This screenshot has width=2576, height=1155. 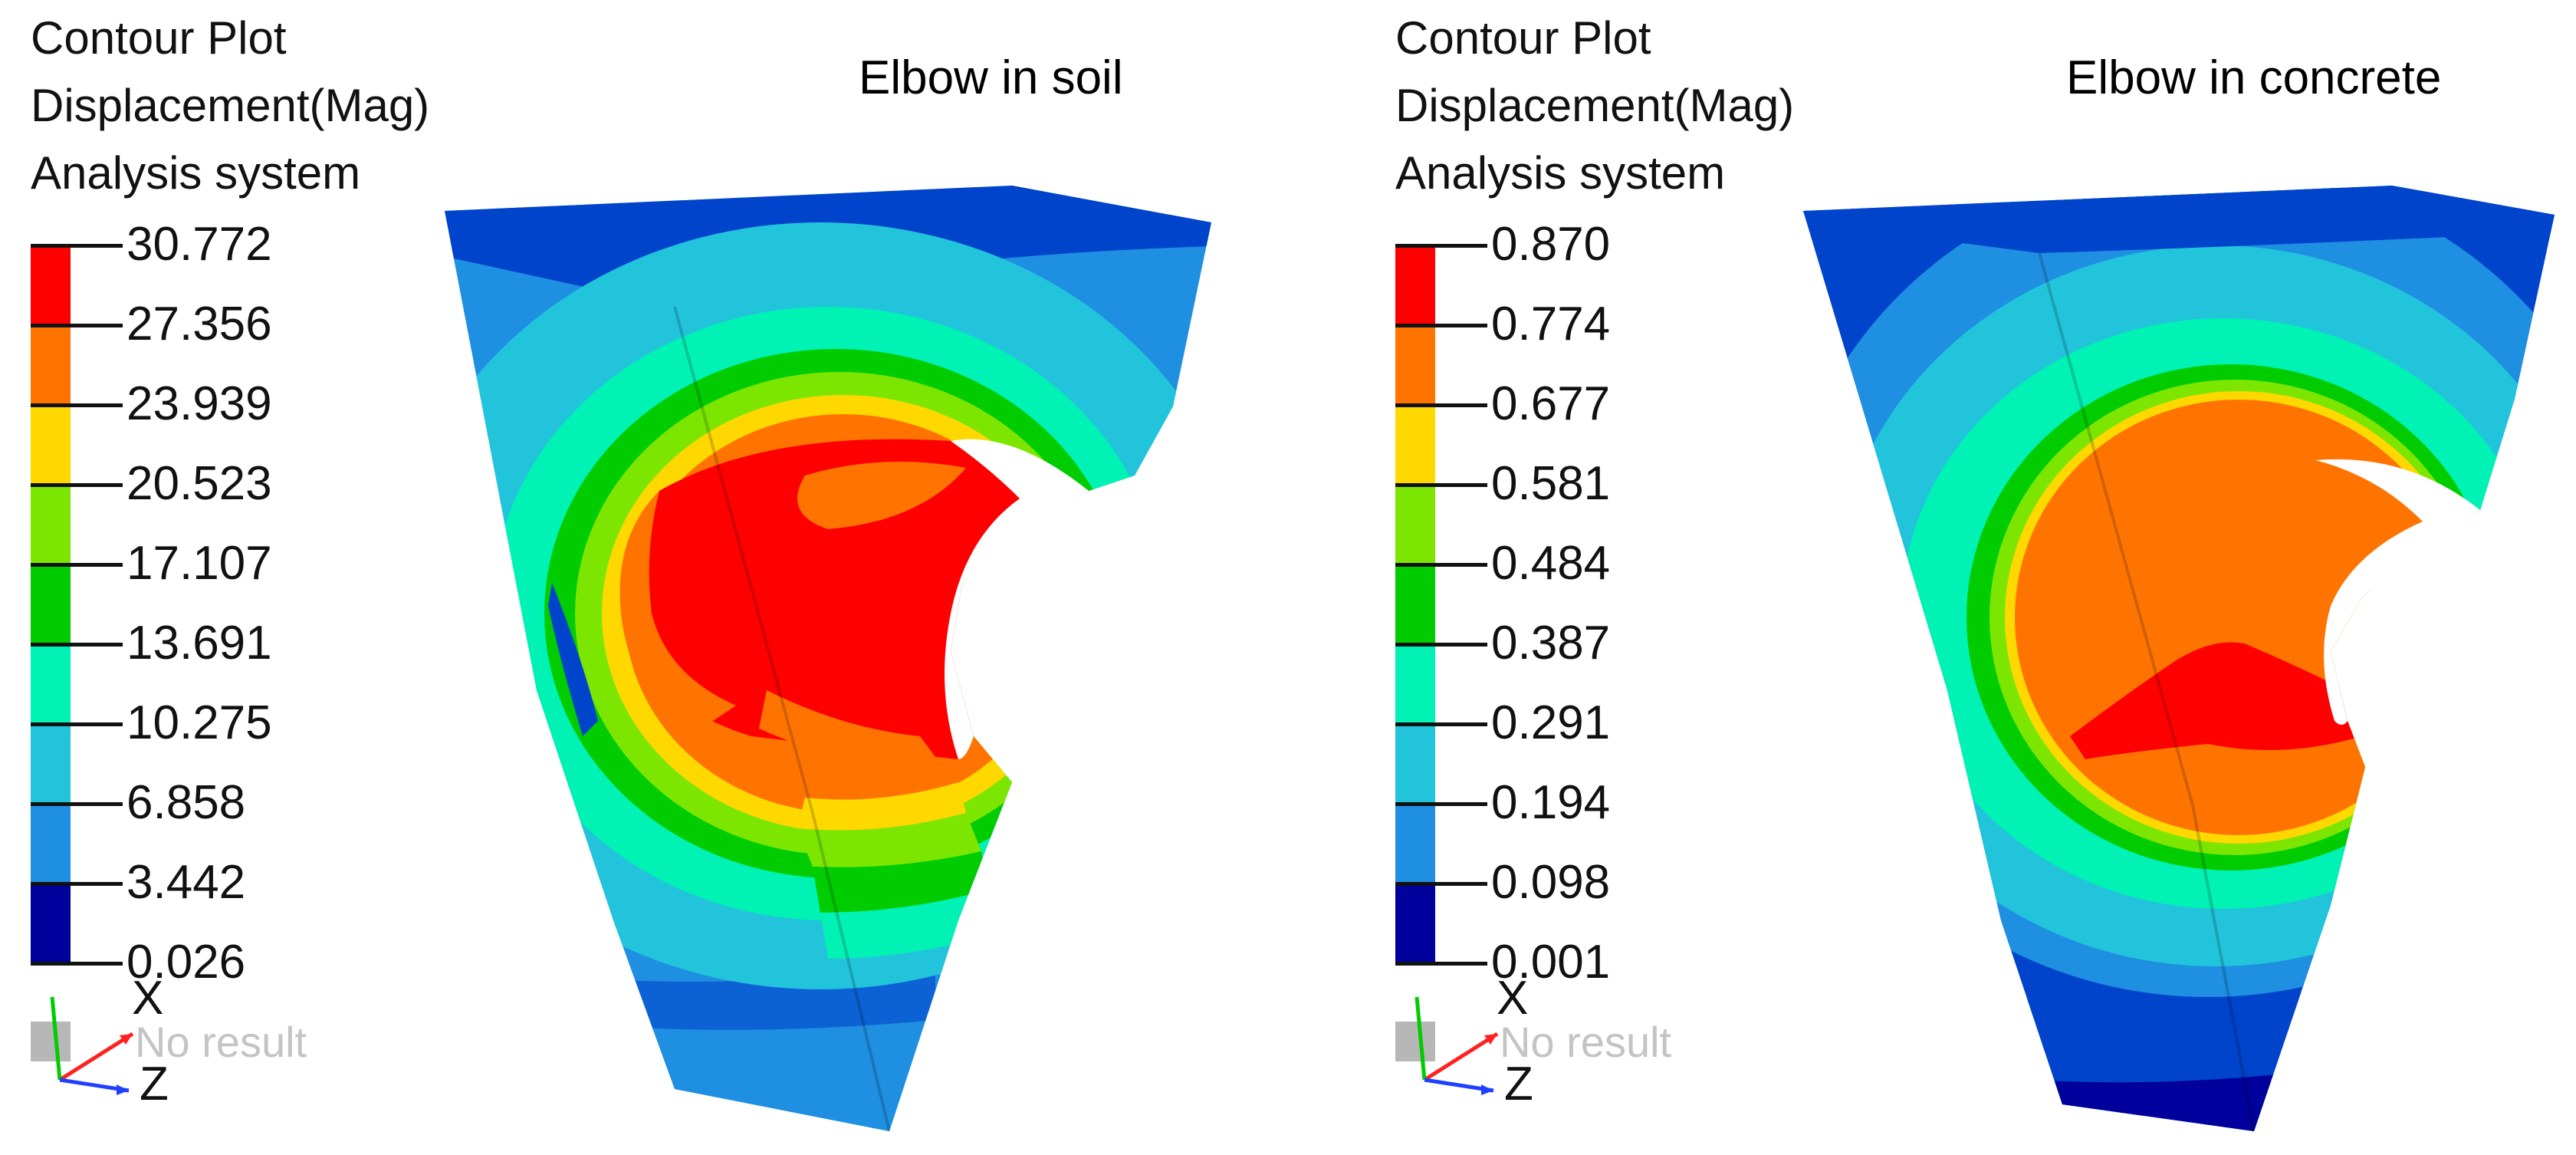 I want to click on legend-value: 20.523, so click(x=199, y=483).